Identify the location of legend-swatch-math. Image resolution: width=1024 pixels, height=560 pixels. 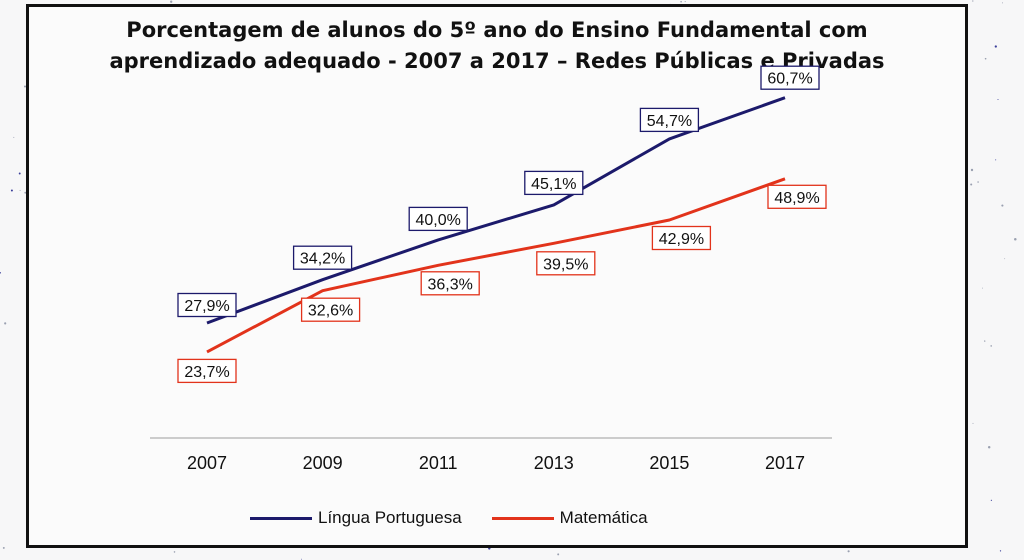
(522, 518).